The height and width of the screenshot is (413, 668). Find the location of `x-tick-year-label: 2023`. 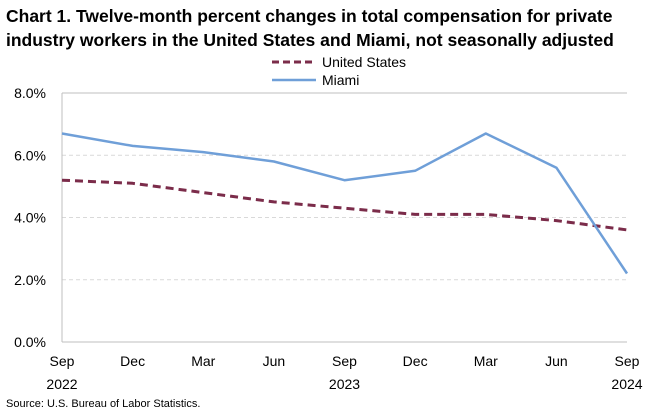

x-tick-year-label: 2023 is located at coordinates (344, 384).